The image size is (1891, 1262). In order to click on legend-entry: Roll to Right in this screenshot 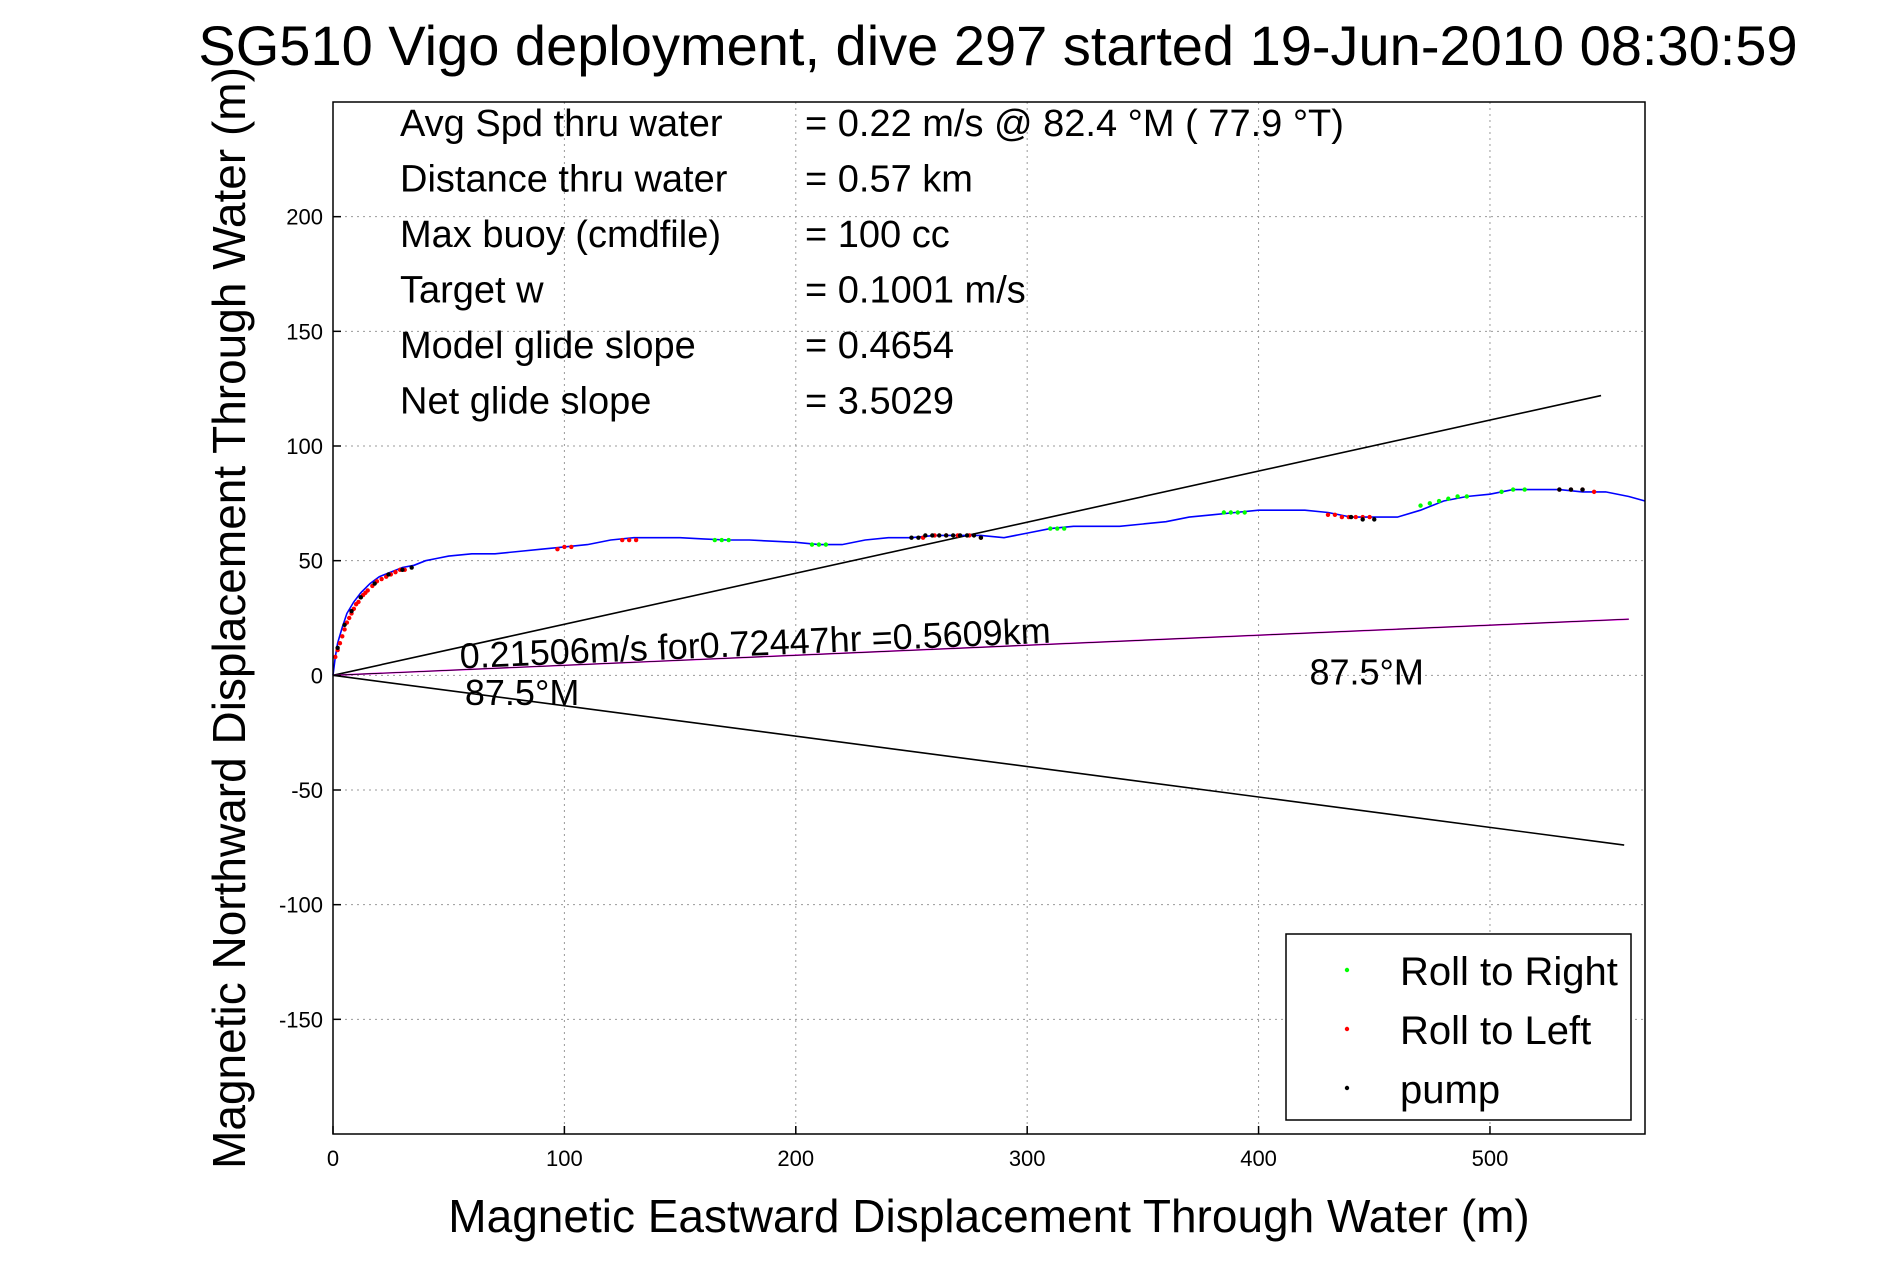, I will do `click(1509, 972)`.